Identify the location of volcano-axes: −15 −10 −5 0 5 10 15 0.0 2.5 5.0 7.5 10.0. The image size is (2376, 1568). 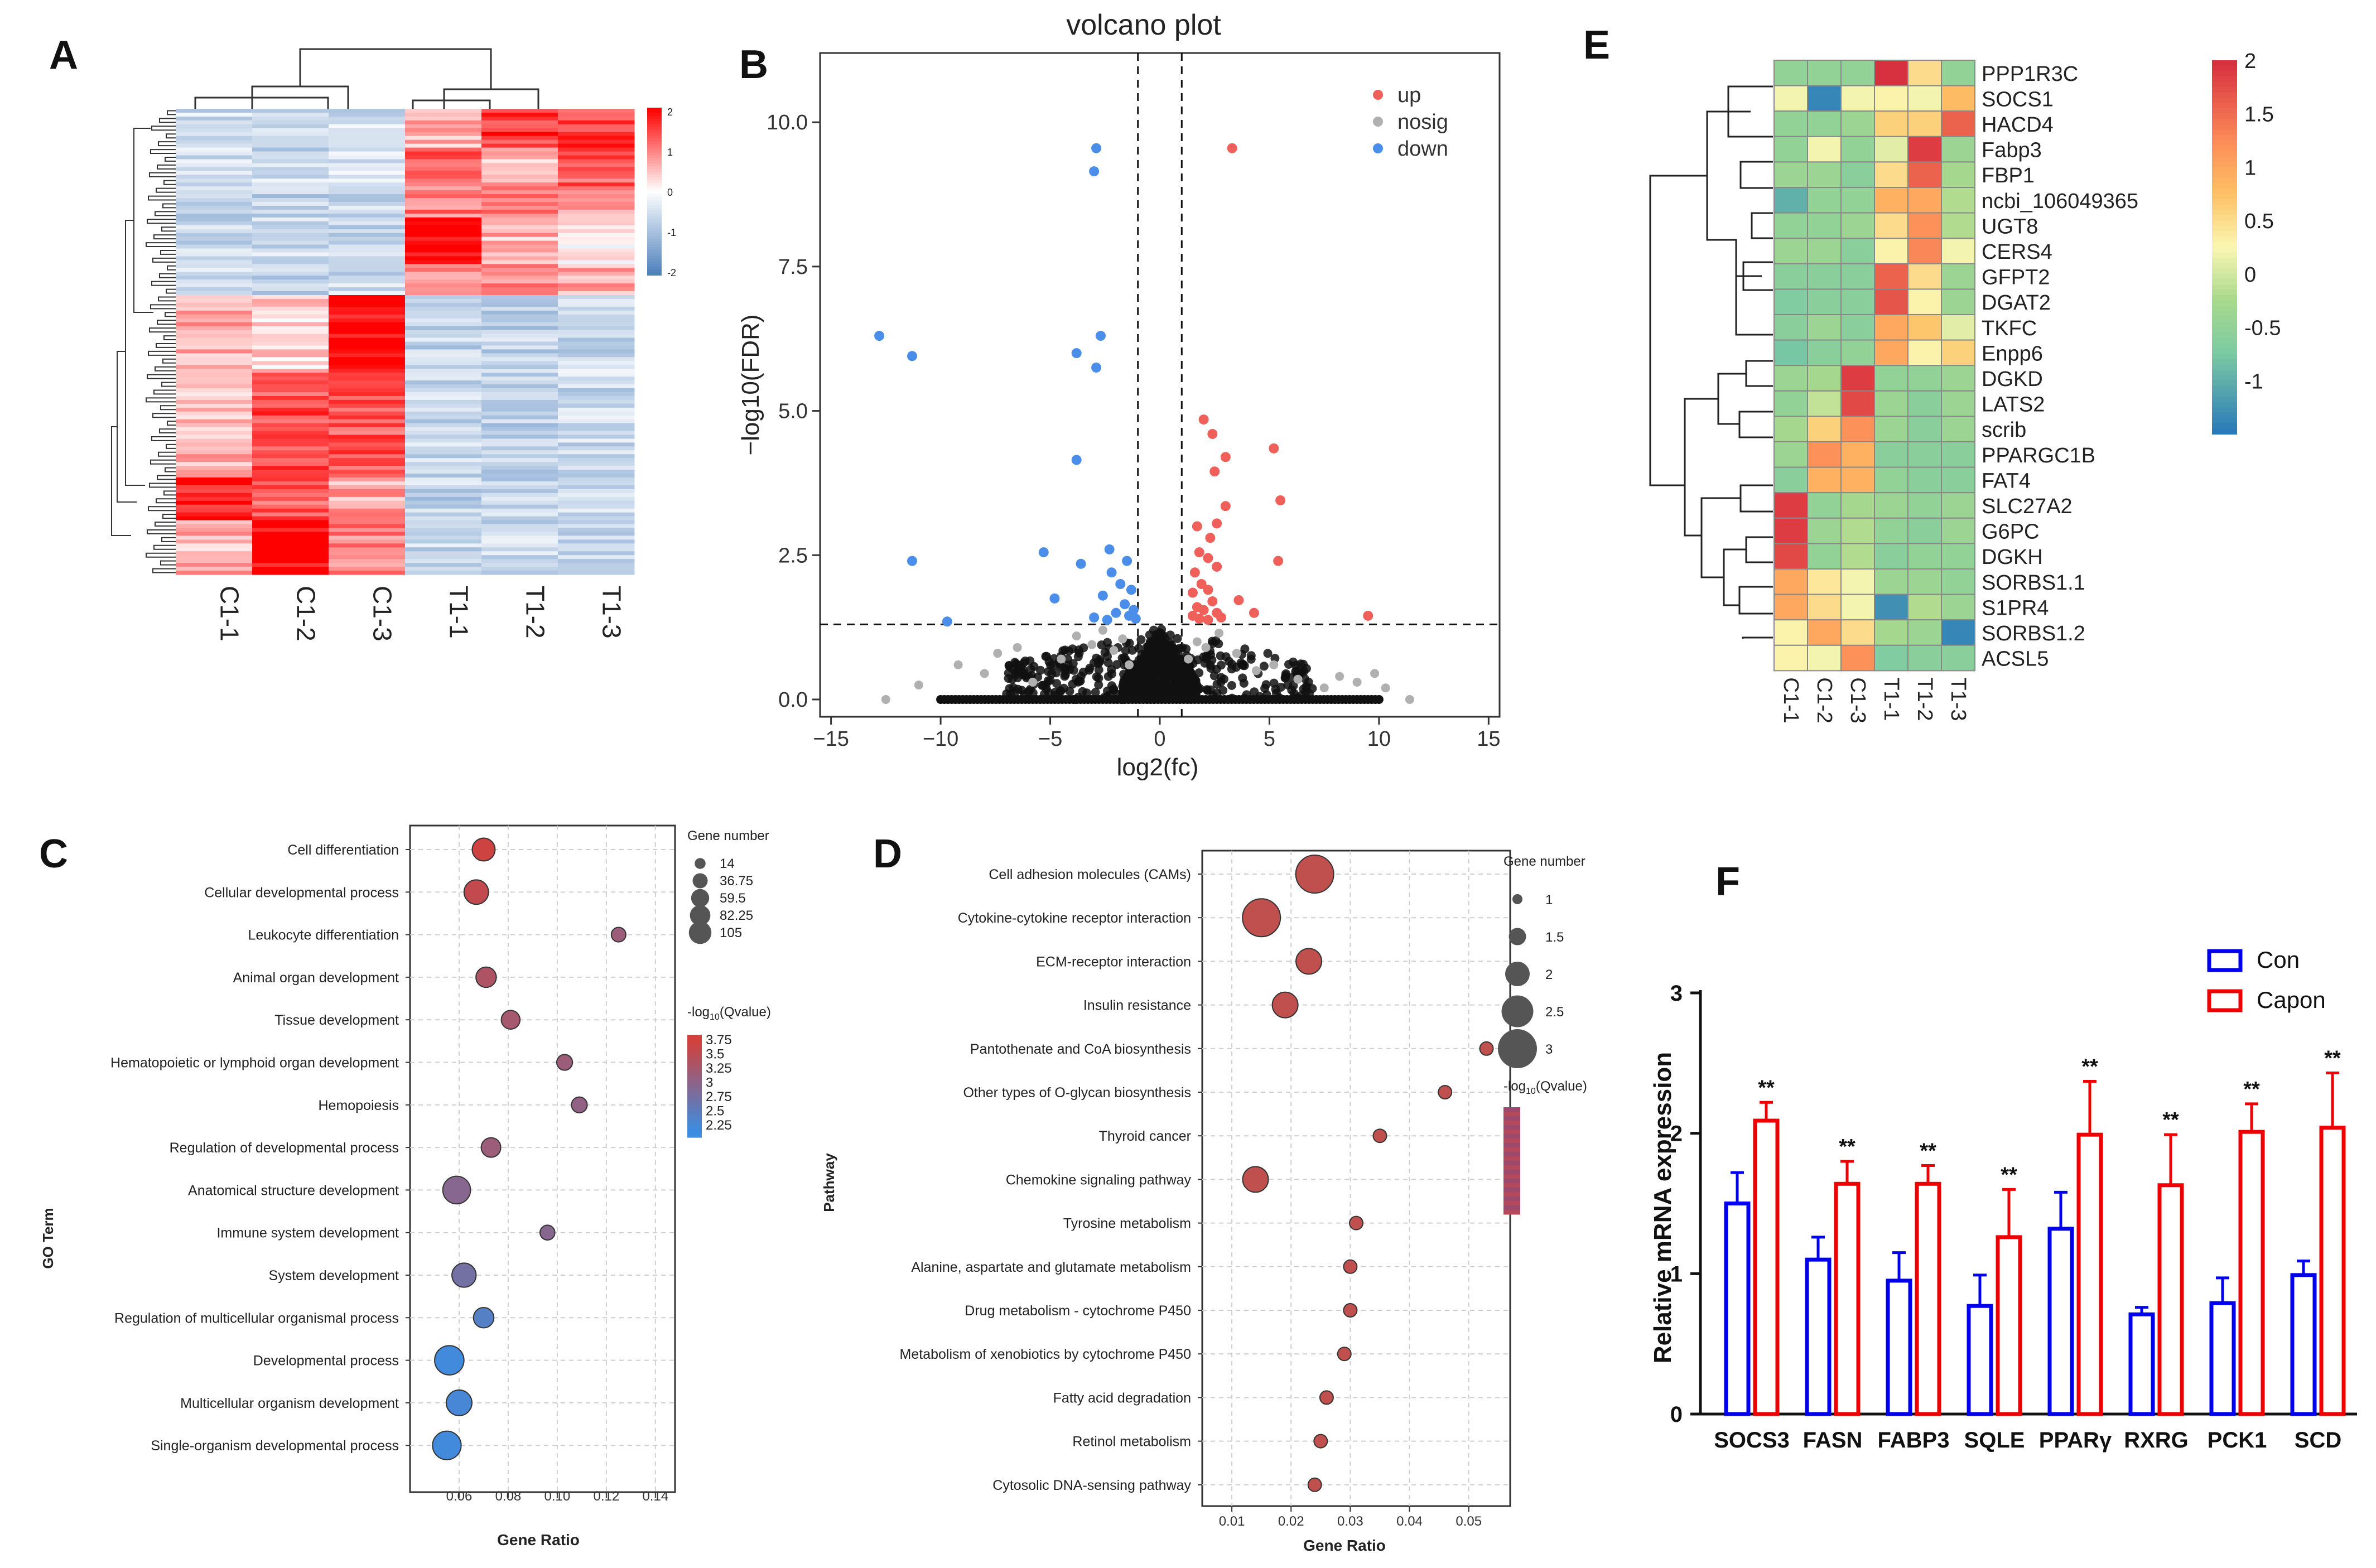
(1133, 431).